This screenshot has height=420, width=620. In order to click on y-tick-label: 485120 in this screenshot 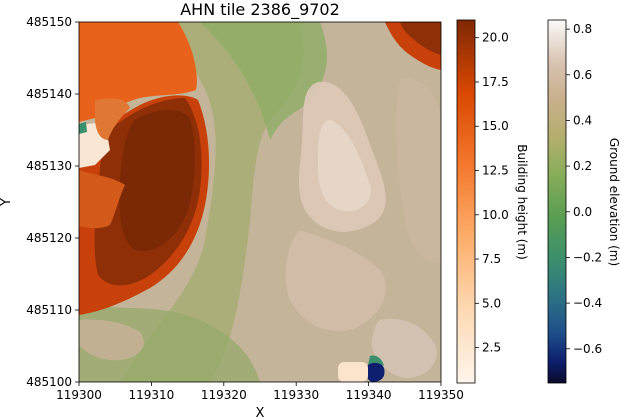, I will do `click(49, 238)`.